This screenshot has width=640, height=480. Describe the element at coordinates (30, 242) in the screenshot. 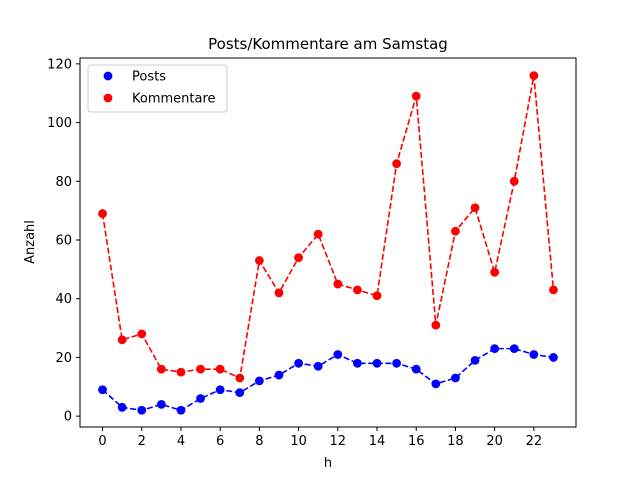

I see `y-axis-label: Anzahl` at that location.